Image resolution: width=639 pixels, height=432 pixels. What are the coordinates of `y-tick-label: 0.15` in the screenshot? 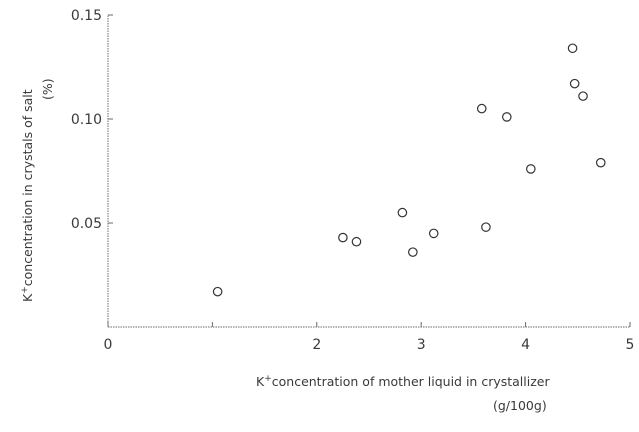 It's located at (86, 16).